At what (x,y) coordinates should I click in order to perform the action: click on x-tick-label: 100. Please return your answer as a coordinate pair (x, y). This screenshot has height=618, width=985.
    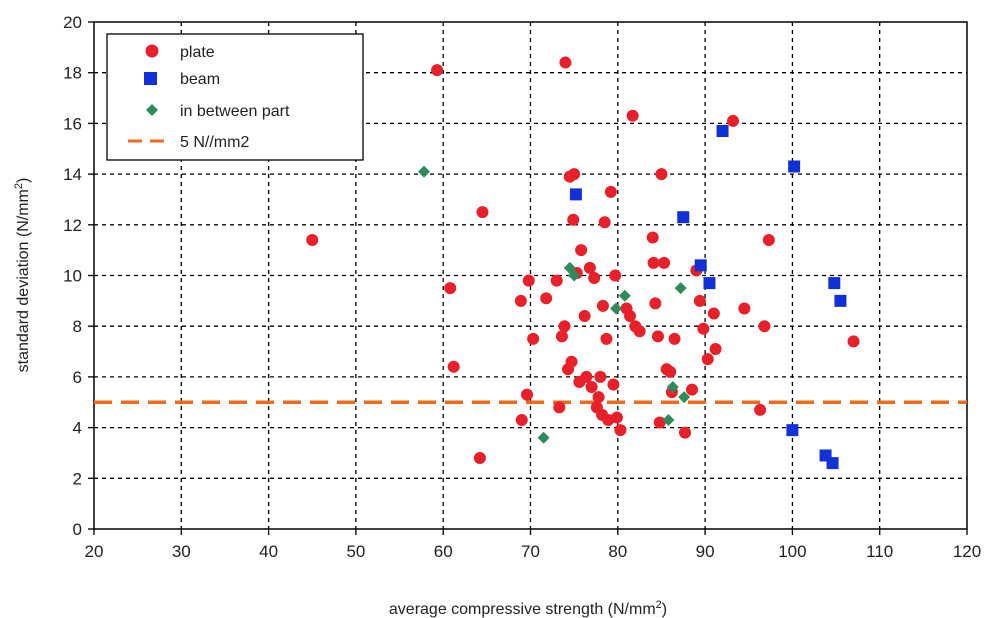
    Looking at the image, I should click on (792, 551).